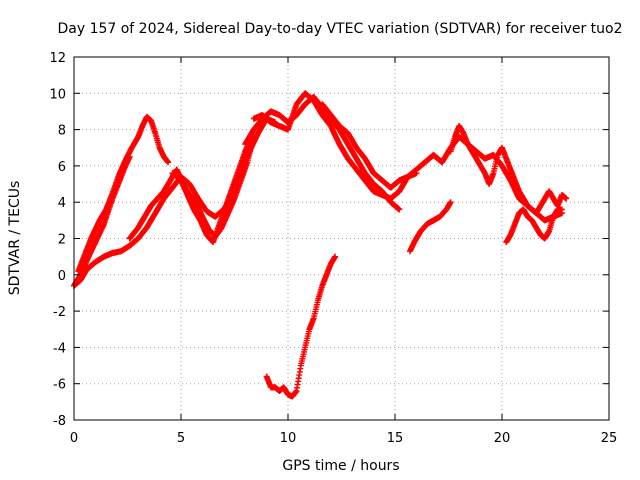 The width and height of the screenshot is (640, 480). What do you see at coordinates (59, 385) in the screenshot?
I see `y-tick-label: -6` at bounding box center [59, 385].